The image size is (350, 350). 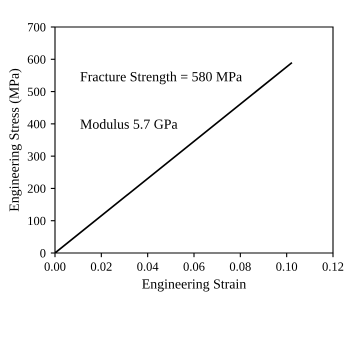 I want to click on x-tick-label: 0.00, so click(x=55, y=266).